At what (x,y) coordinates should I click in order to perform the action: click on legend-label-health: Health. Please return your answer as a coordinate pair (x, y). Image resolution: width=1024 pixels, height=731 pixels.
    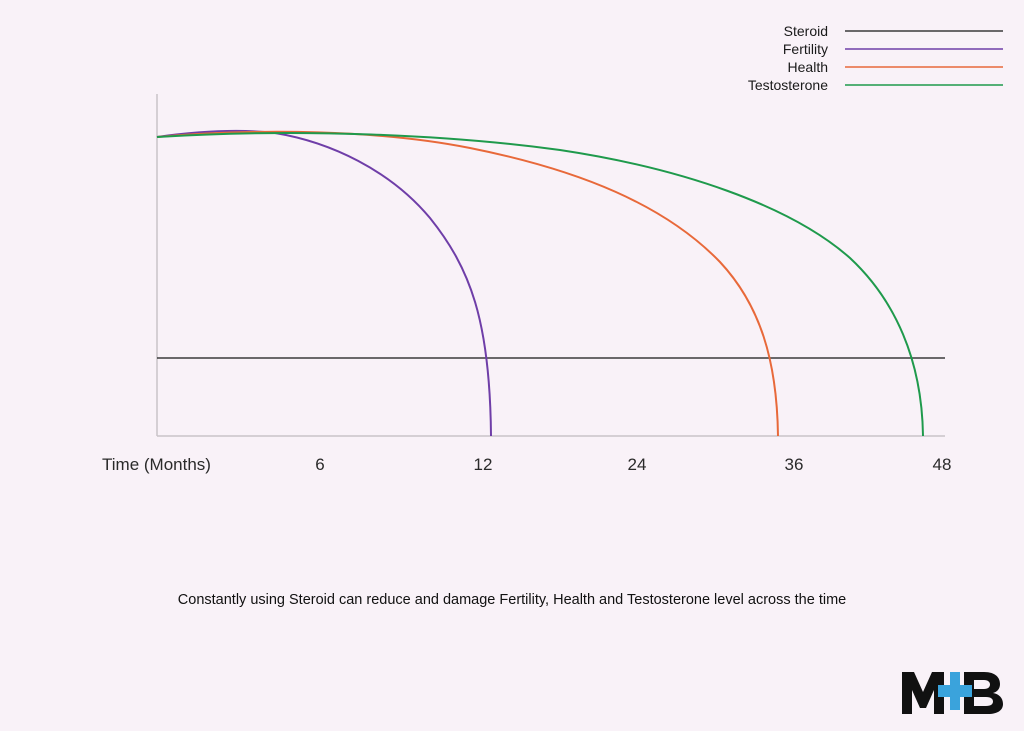
    Looking at the image, I should click on (808, 67).